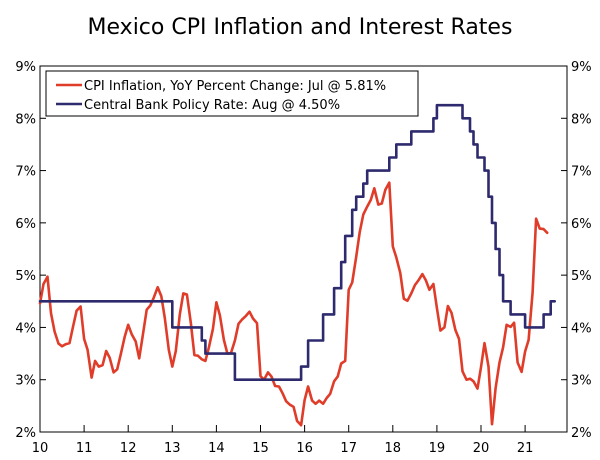 The image size is (600, 460). I want to click on x-tick-label: 16, so click(304, 448).